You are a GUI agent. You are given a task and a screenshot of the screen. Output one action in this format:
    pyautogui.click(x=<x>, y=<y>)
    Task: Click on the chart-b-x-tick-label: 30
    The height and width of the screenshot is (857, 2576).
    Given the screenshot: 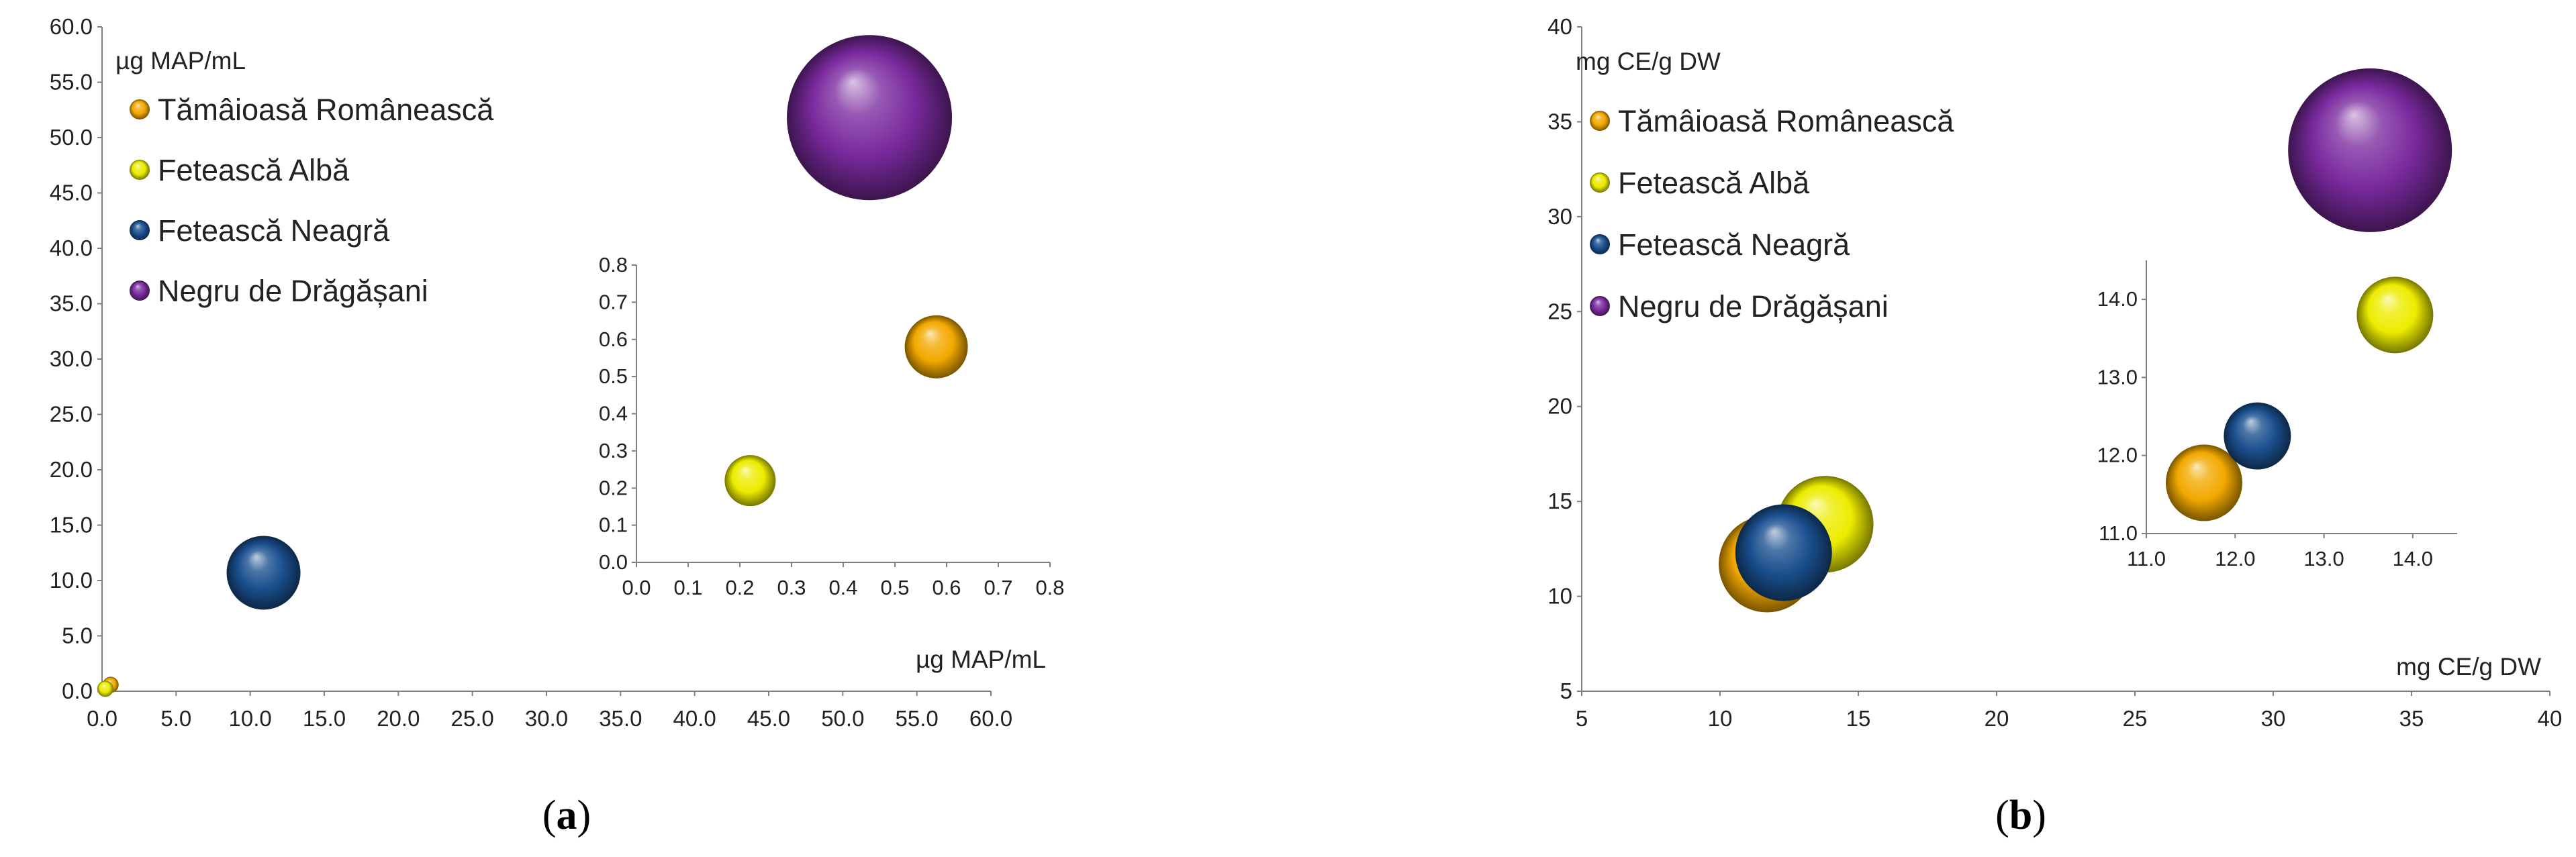 What is the action you would take?
    pyautogui.click(x=2273, y=718)
    